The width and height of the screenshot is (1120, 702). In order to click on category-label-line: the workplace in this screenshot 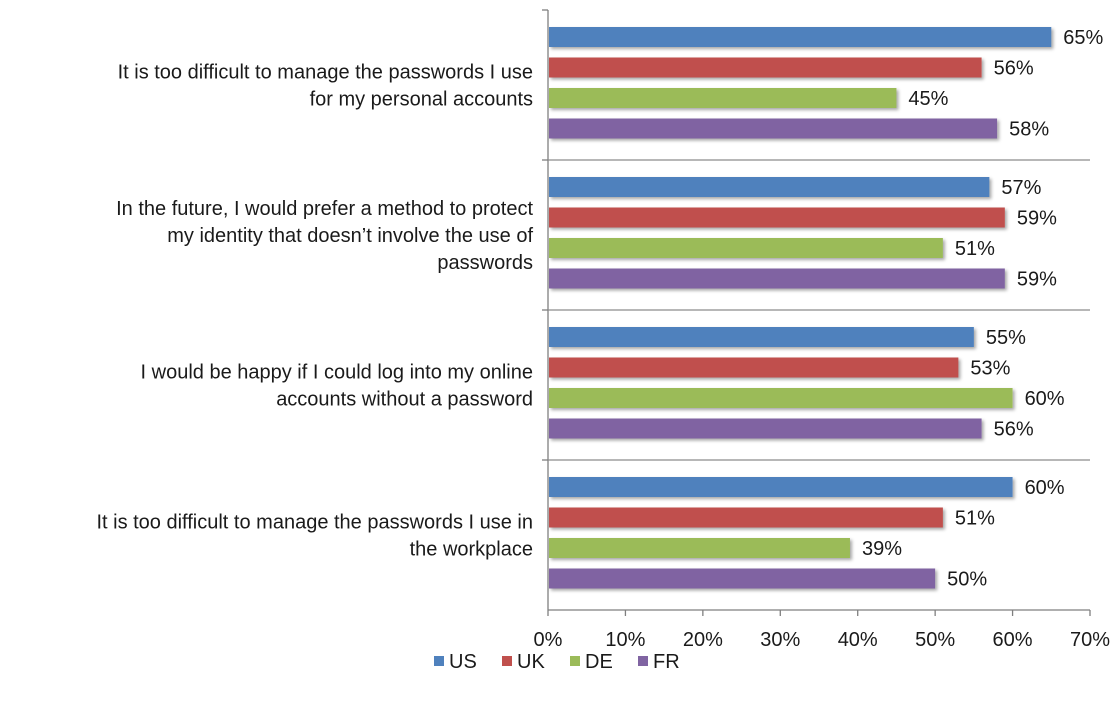, I will do `click(471, 550)`.